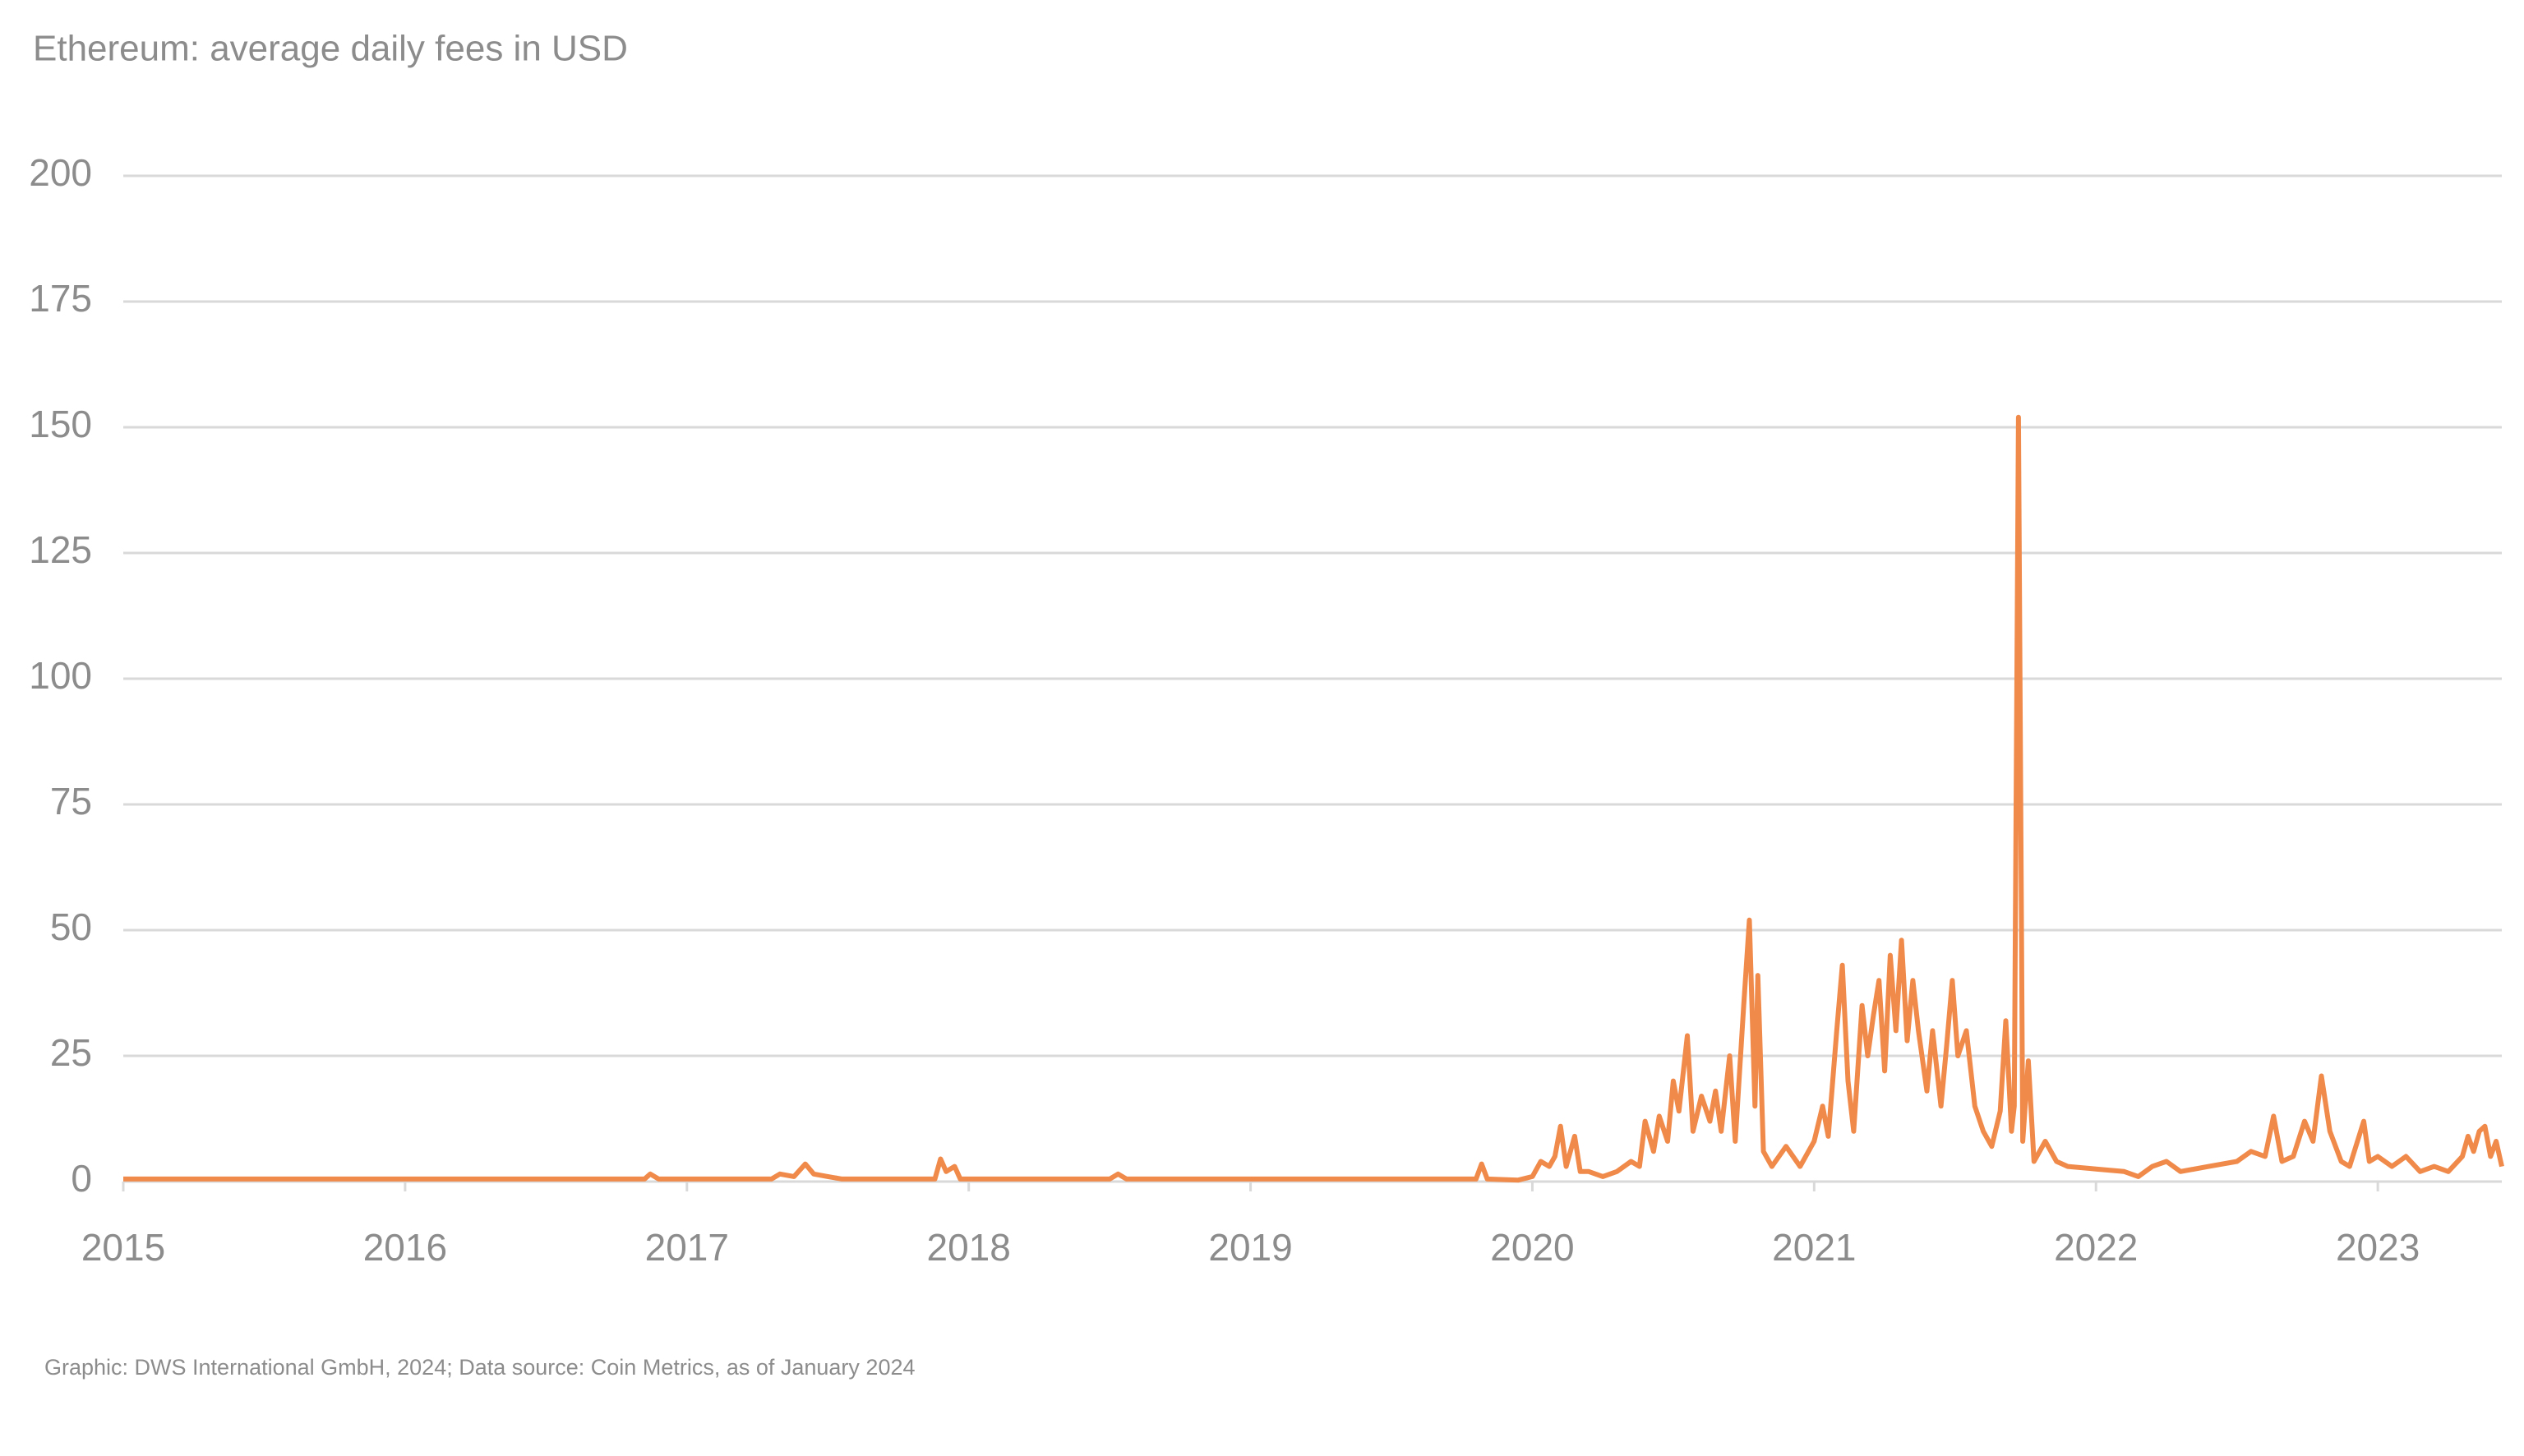  I want to click on x-tick-label: 2020, so click(1532, 1247).